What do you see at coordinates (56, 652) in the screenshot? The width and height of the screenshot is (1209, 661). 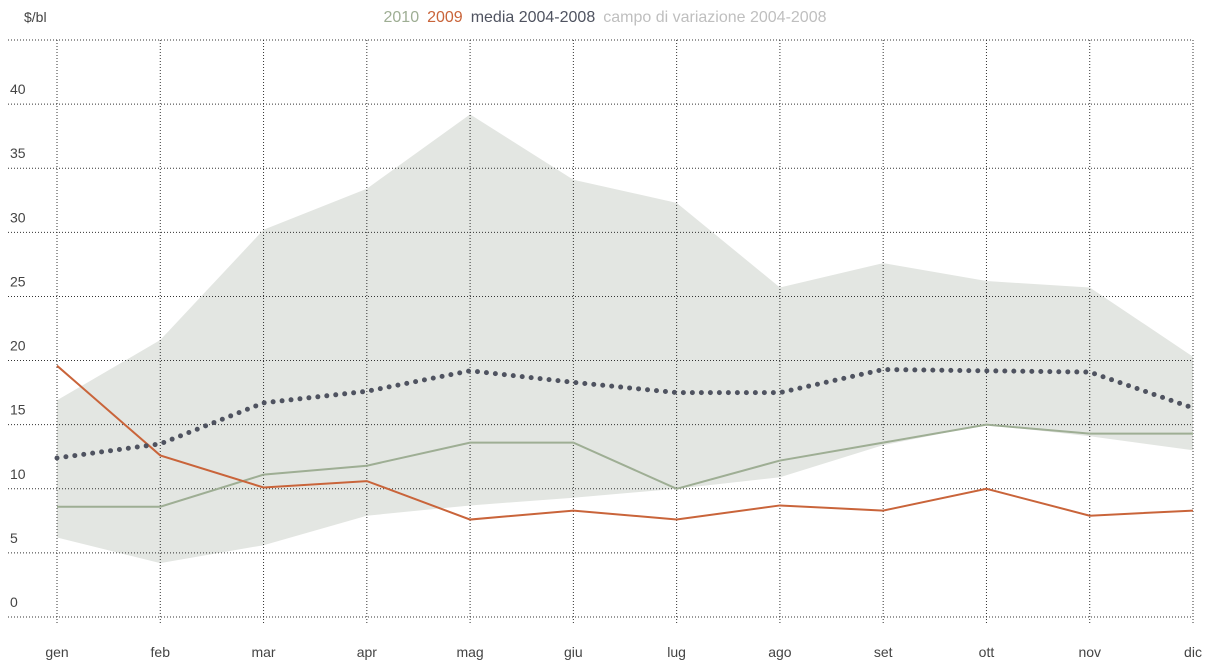 I see `x-tick-label: gen` at bounding box center [56, 652].